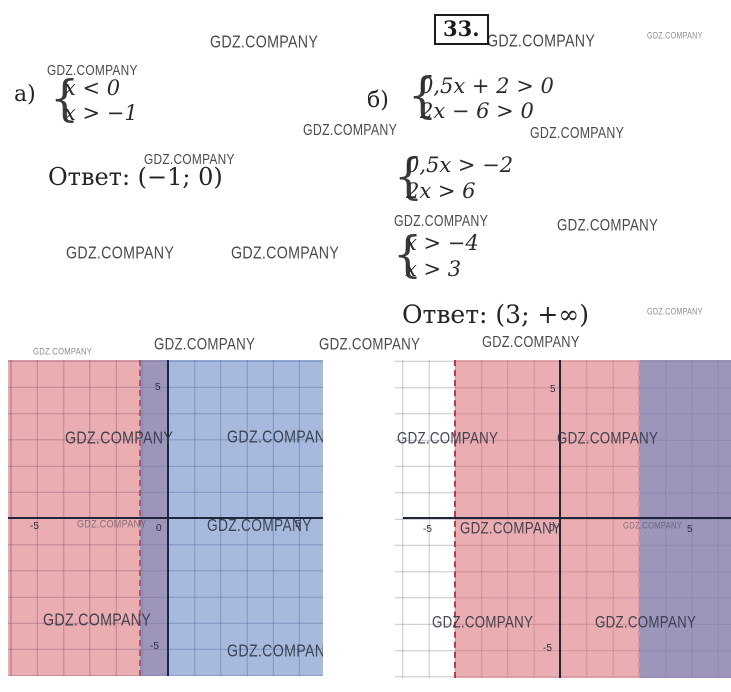 This screenshot has height=692, width=731. Describe the element at coordinates (441, 191) in the screenshot. I see `part-b-step2-line2: 2x > 6` at that location.